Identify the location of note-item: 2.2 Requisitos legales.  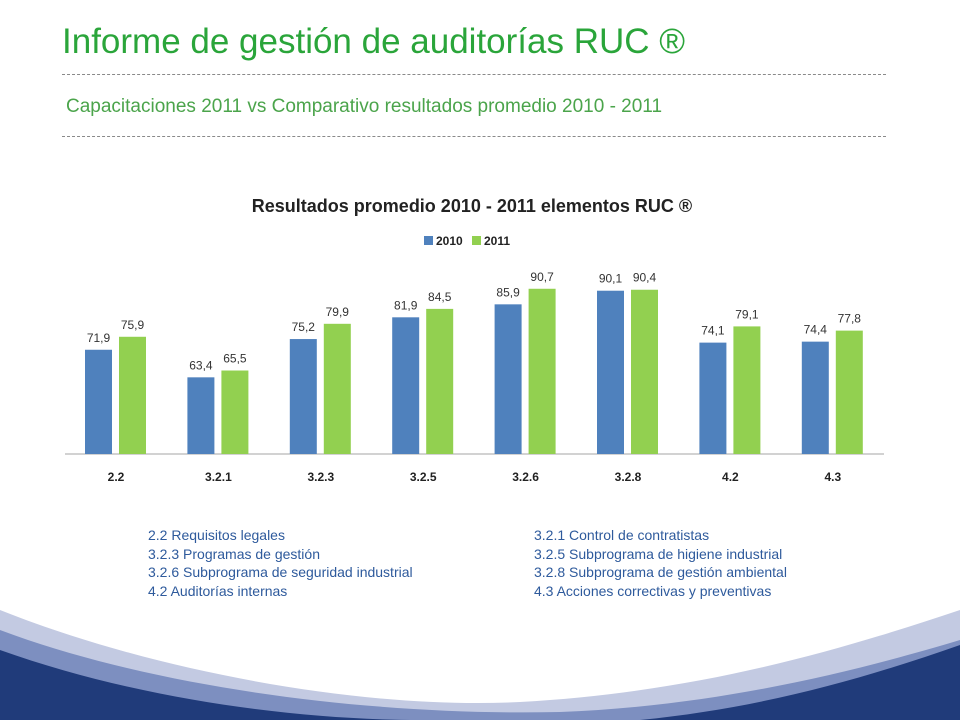
(216, 535).